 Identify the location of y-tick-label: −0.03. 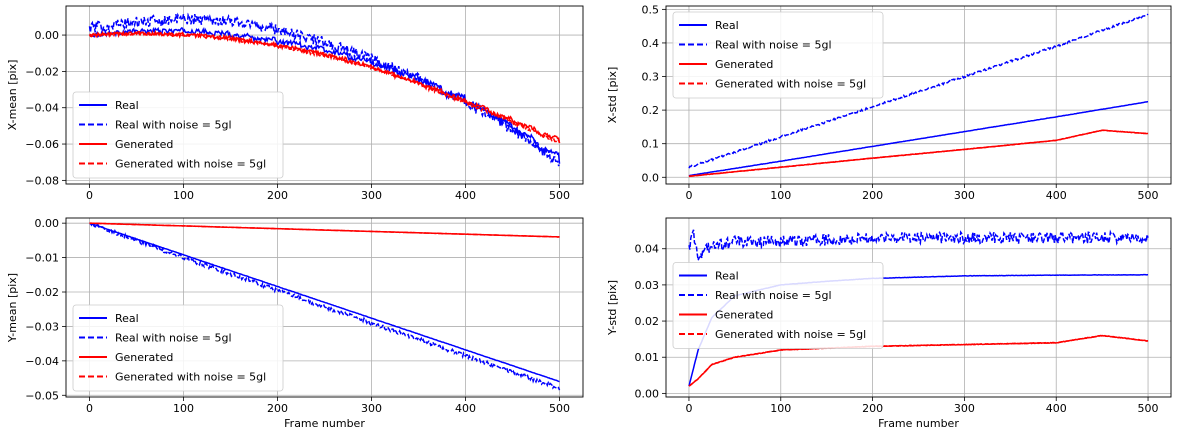
(42, 326).